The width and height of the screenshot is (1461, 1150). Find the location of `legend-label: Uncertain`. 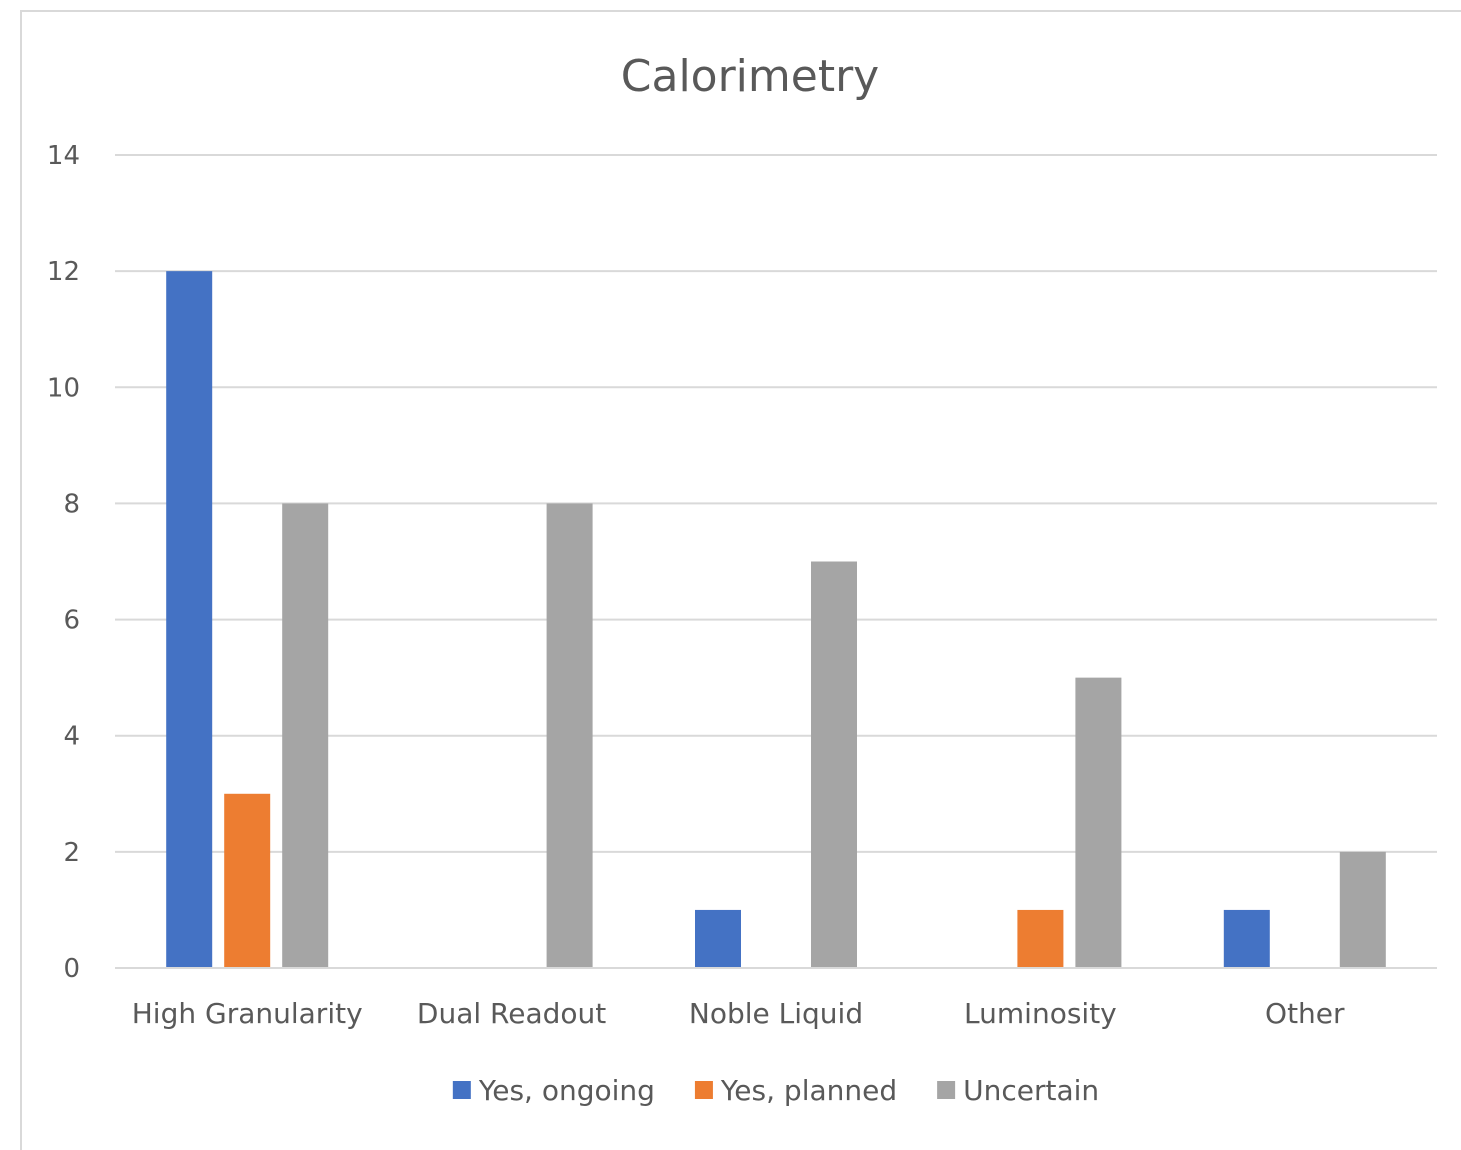

legend-label: Uncertain is located at coordinates (1031, 1090).